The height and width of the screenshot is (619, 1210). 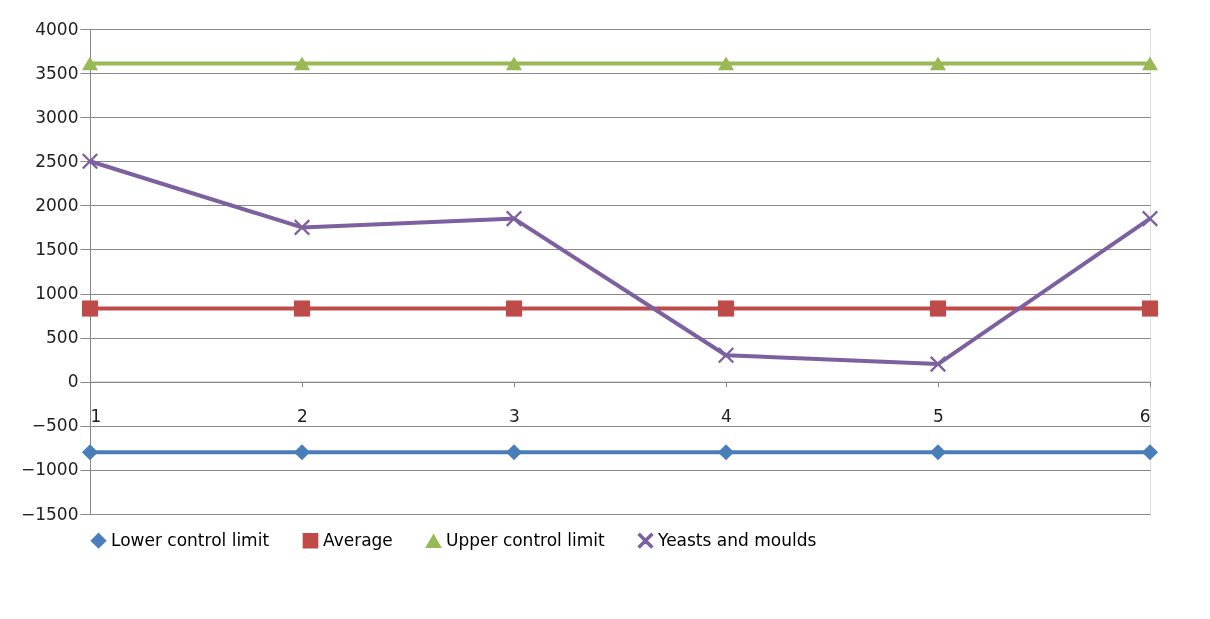 What do you see at coordinates (55, 425) in the screenshot?
I see `y-tick-label: −500` at bounding box center [55, 425].